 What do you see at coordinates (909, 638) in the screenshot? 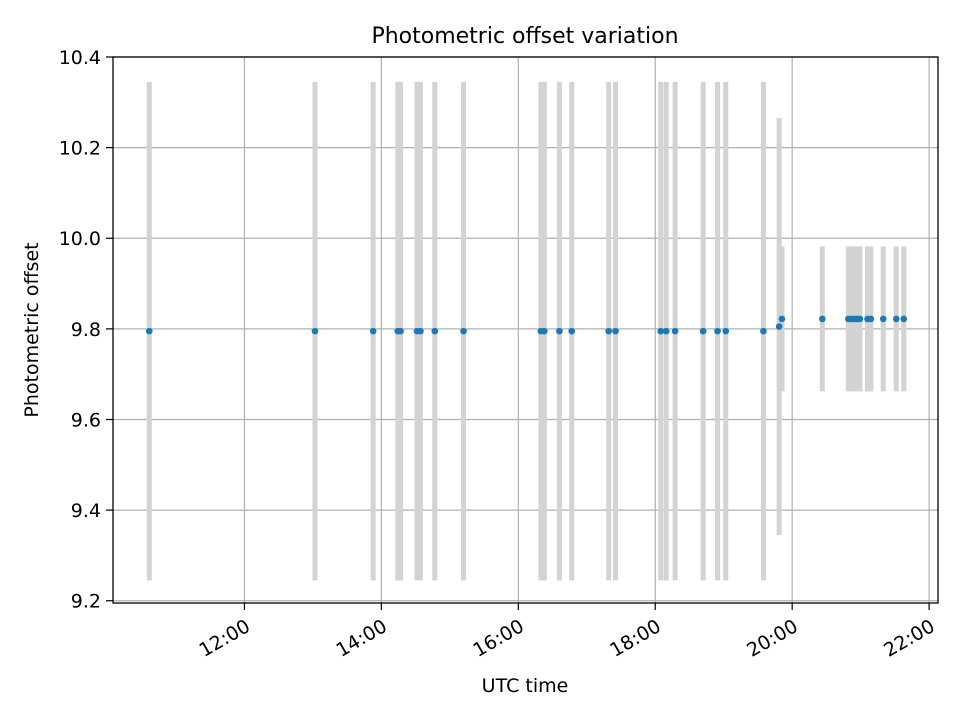
I see `x-tick-label: 22:00` at bounding box center [909, 638].